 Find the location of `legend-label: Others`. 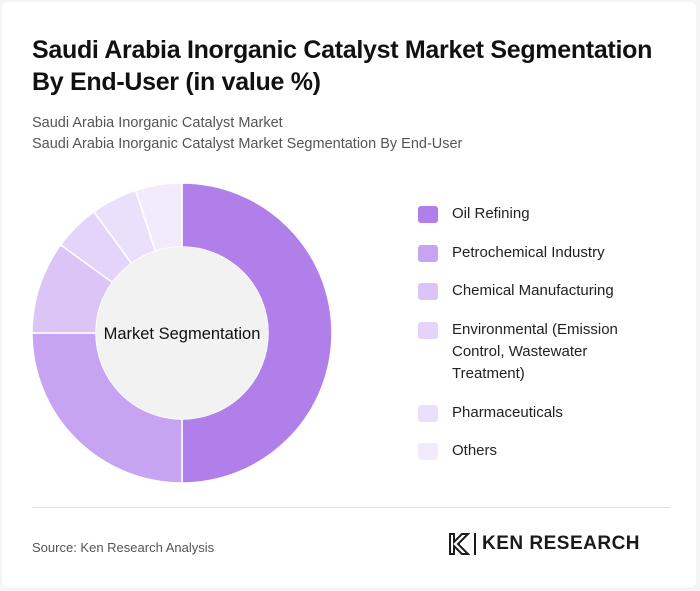

legend-label: Others is located at coordinates (475, 450).